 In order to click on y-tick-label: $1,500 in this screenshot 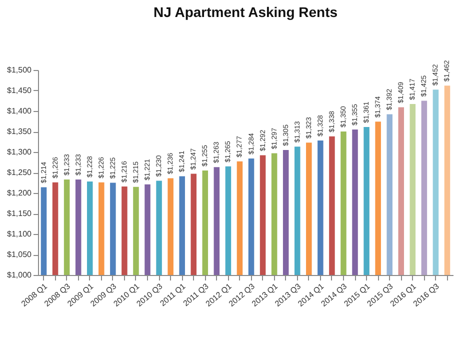, I will do `click(19, 70)`.